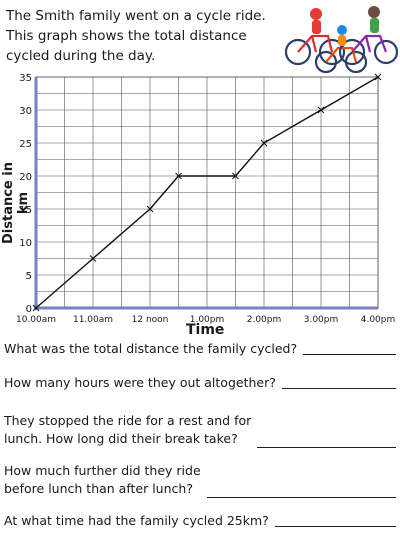  I want to click on y-tick-label: 10, so click(25, 243).